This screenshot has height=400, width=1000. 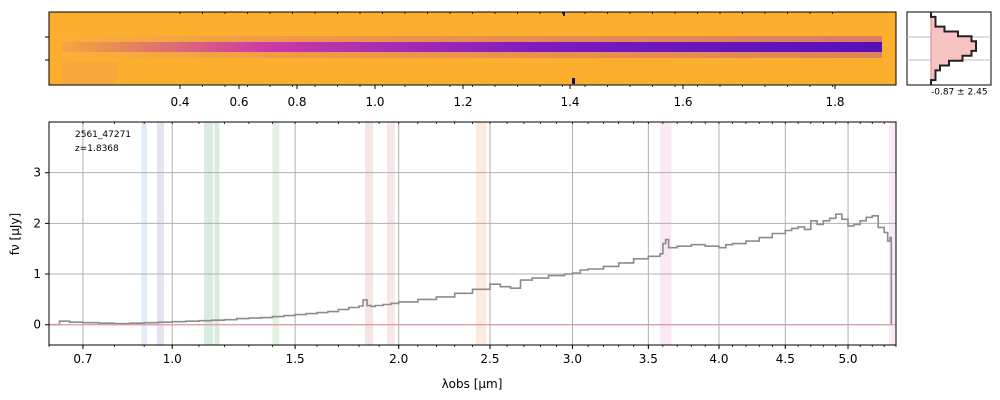 What do you see at coordinates (374, 102) in the screenshot?
I see `top-tick-label-3: 1.0` at bounding box center [374, 102].